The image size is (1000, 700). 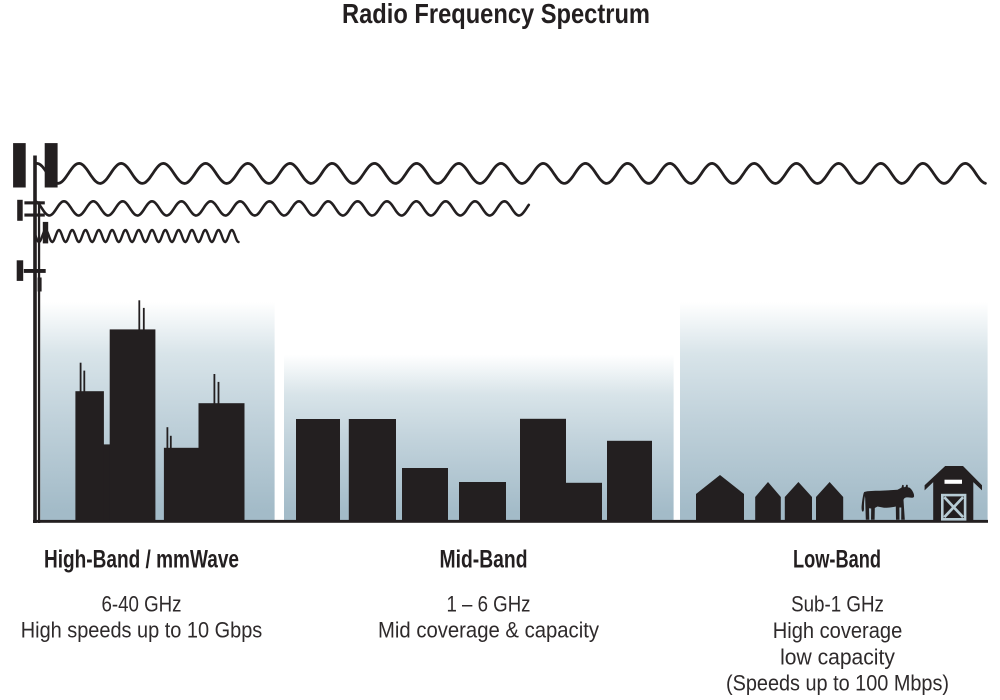 I want to click on svg-text: High speeds up to 10 Gbps, so click(x=142, y=630).